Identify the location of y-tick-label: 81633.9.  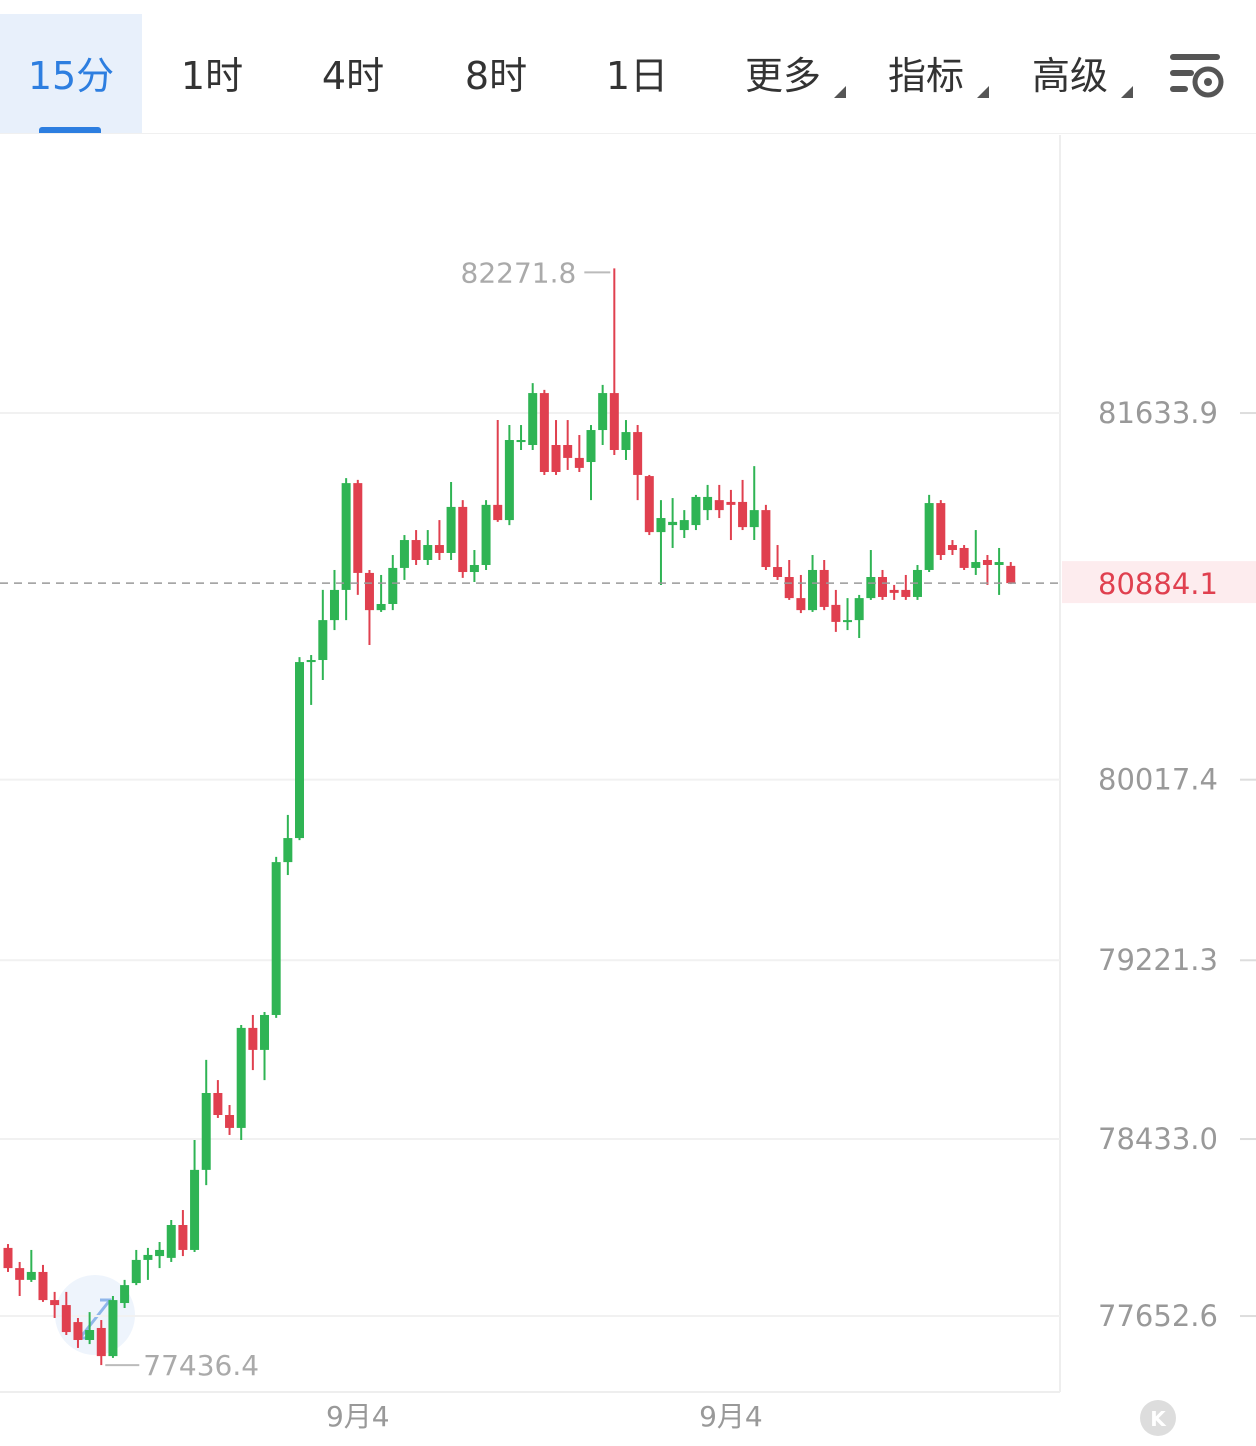
(1158, 413).